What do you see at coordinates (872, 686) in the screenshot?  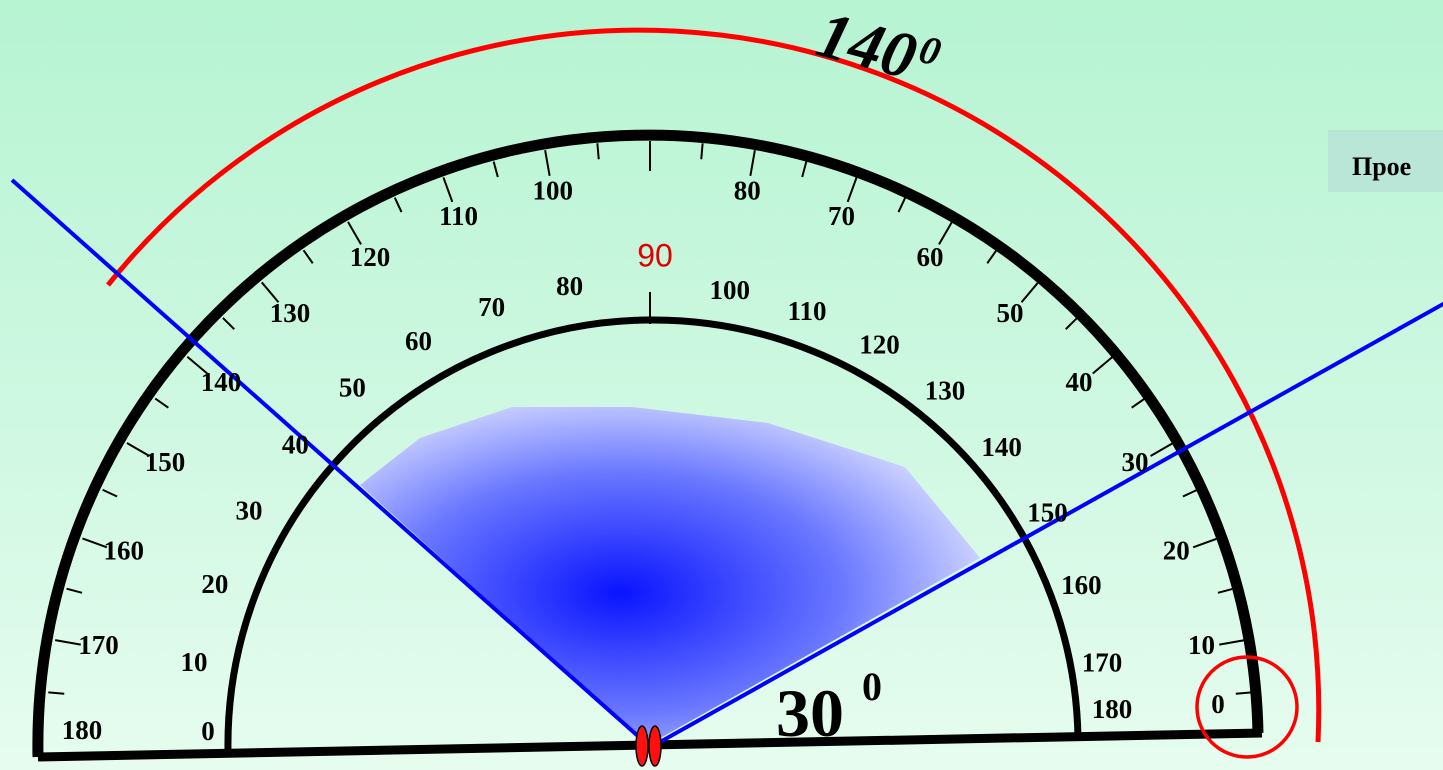 I see `small-angle-degree: 0` at bounding box center [872, 686].